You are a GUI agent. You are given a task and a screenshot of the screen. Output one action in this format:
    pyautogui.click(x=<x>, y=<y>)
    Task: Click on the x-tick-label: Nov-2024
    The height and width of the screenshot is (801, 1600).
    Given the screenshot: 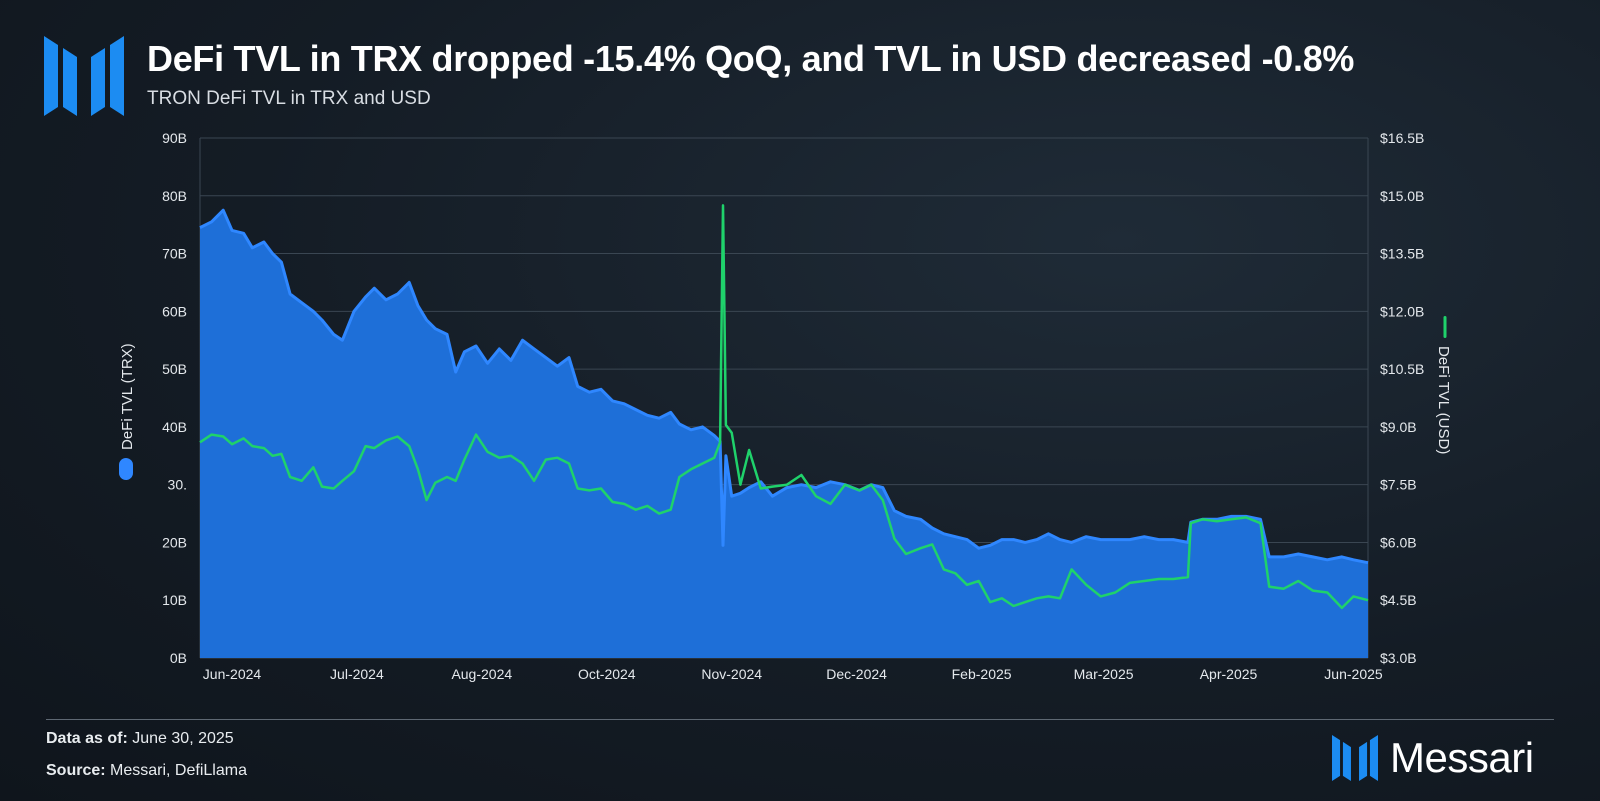 What is the action you would take?
    pyautogui.click(x=731, y=674)
    